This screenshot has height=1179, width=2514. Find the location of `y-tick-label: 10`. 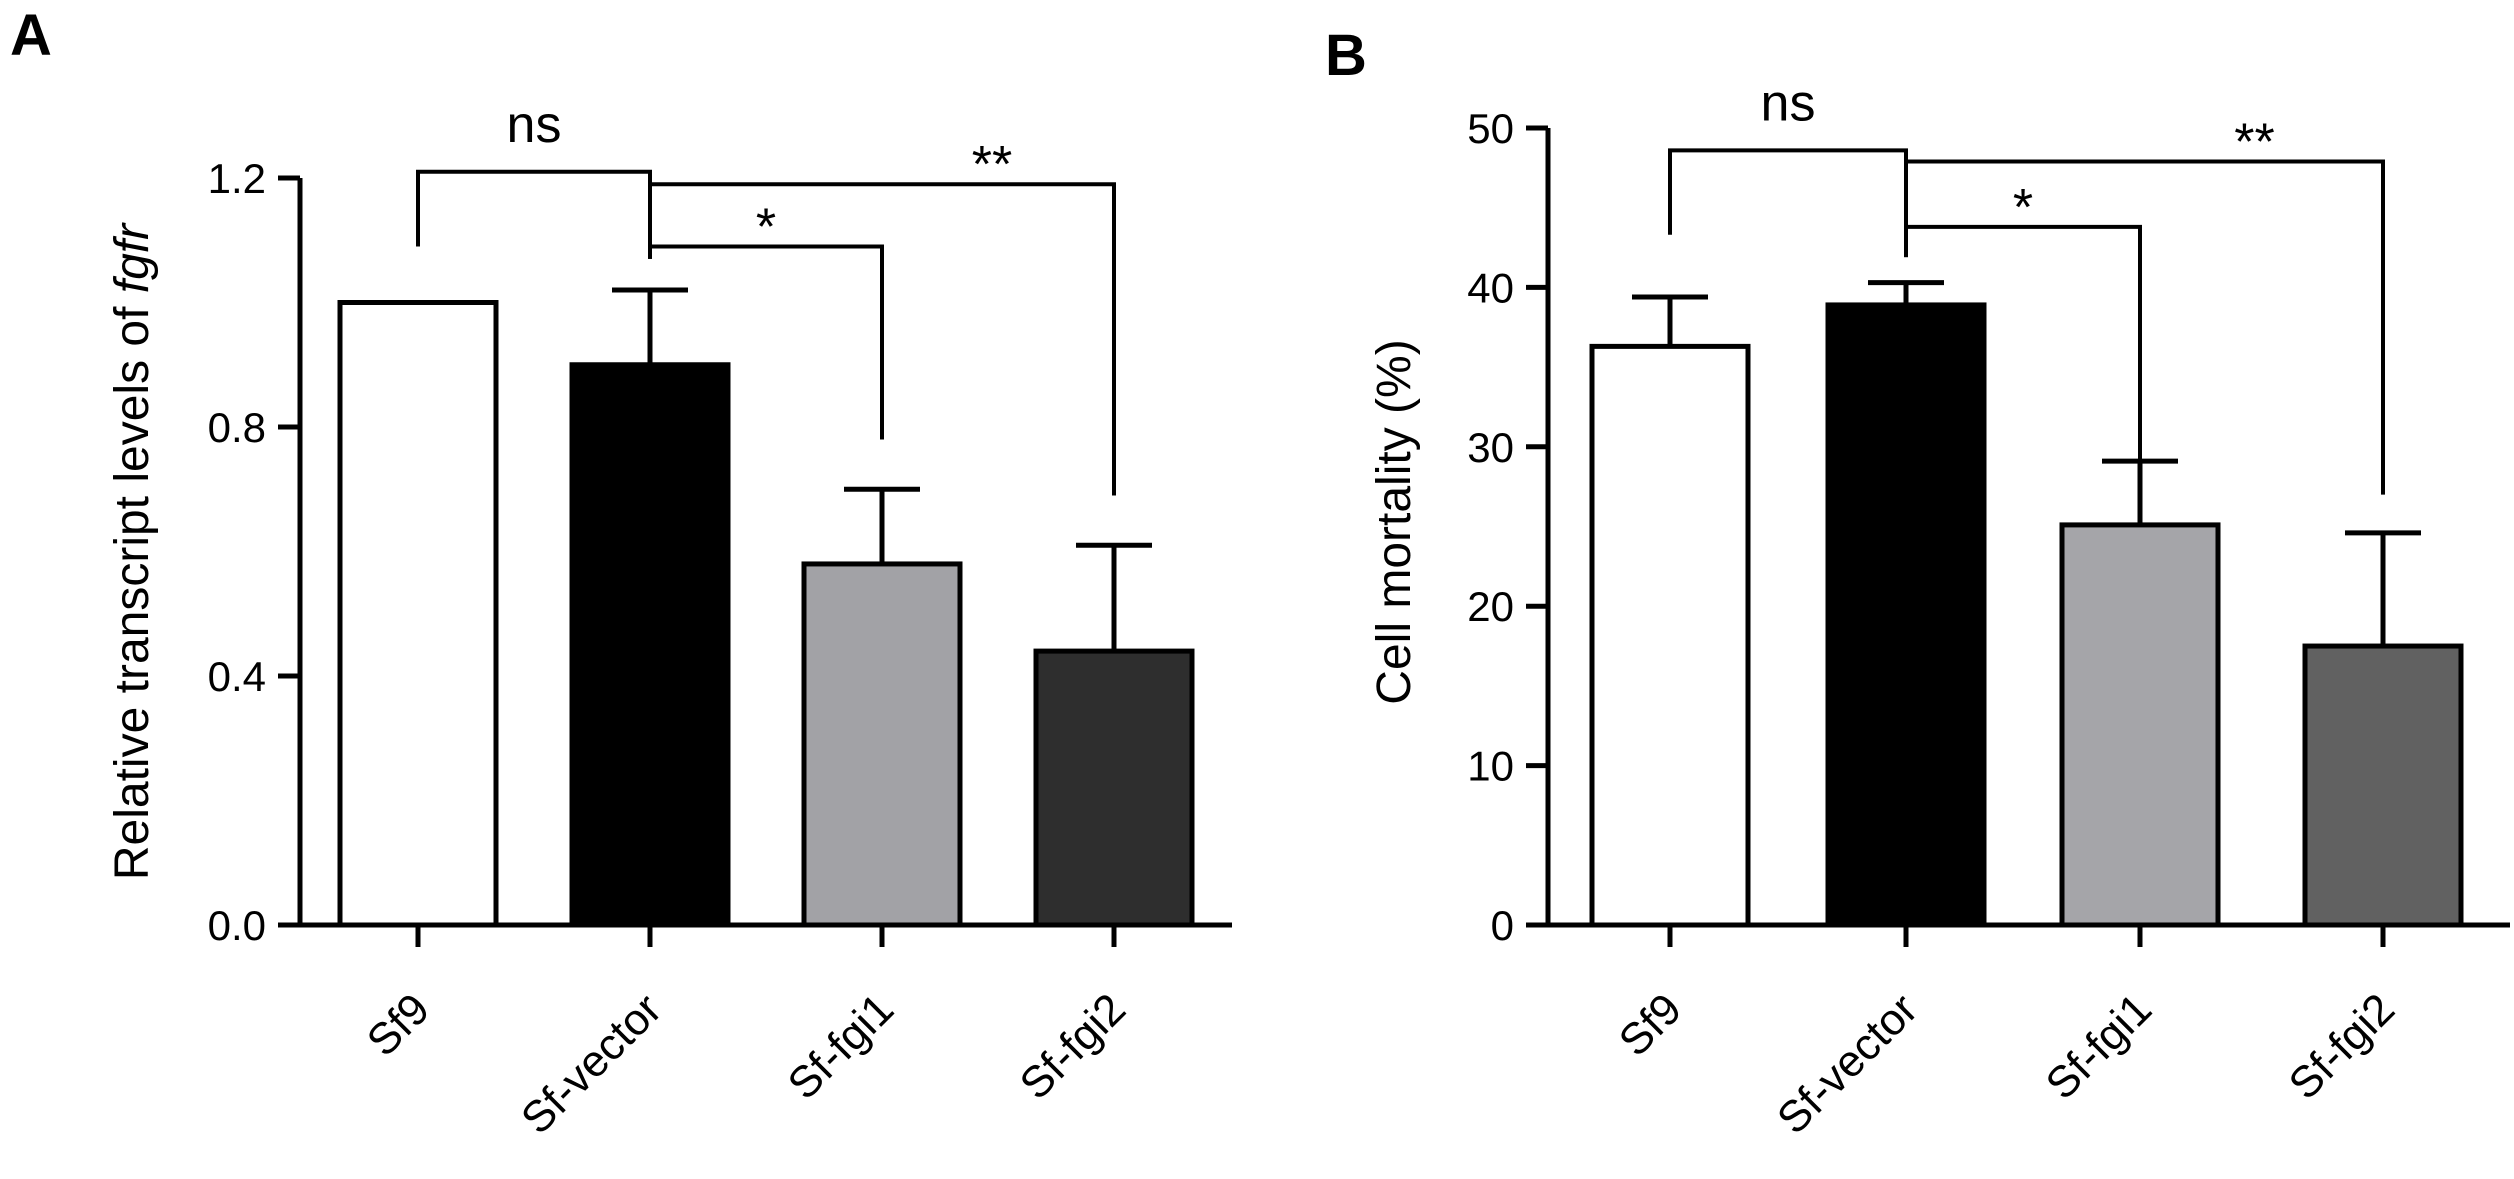

y-tick-label: 10 is located at coordinates (1490, 766).